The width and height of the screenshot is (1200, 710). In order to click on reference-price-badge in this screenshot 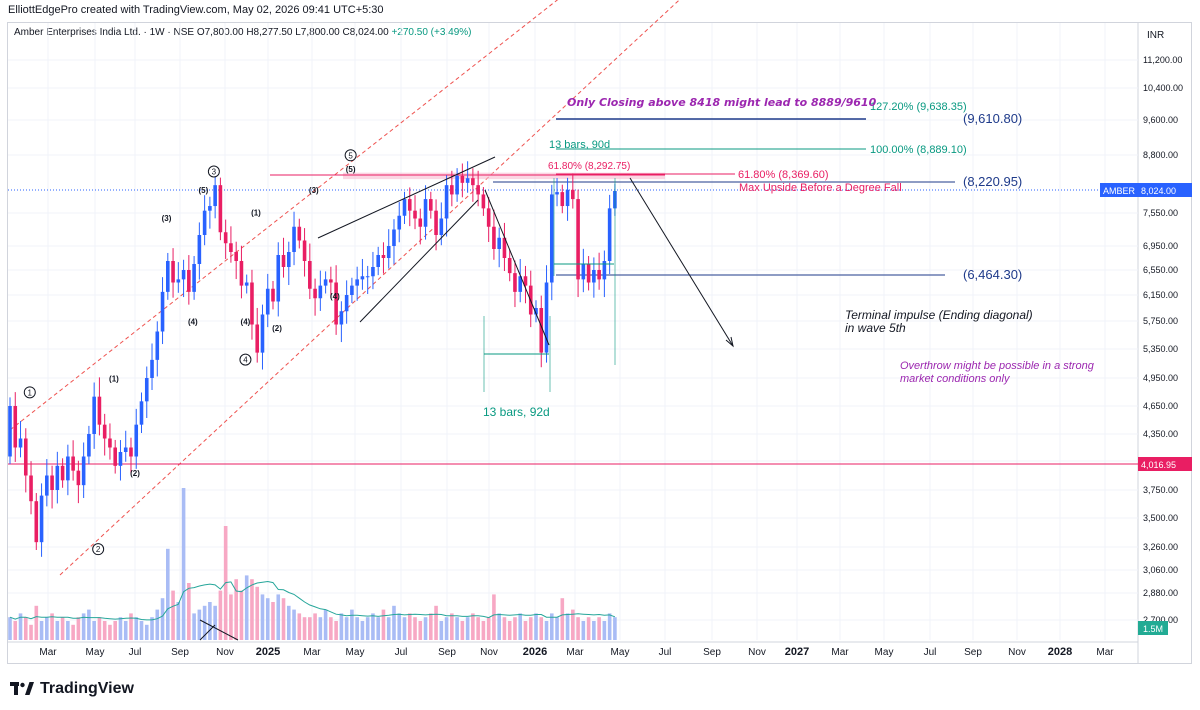, I will do `click(1165, 464)`.